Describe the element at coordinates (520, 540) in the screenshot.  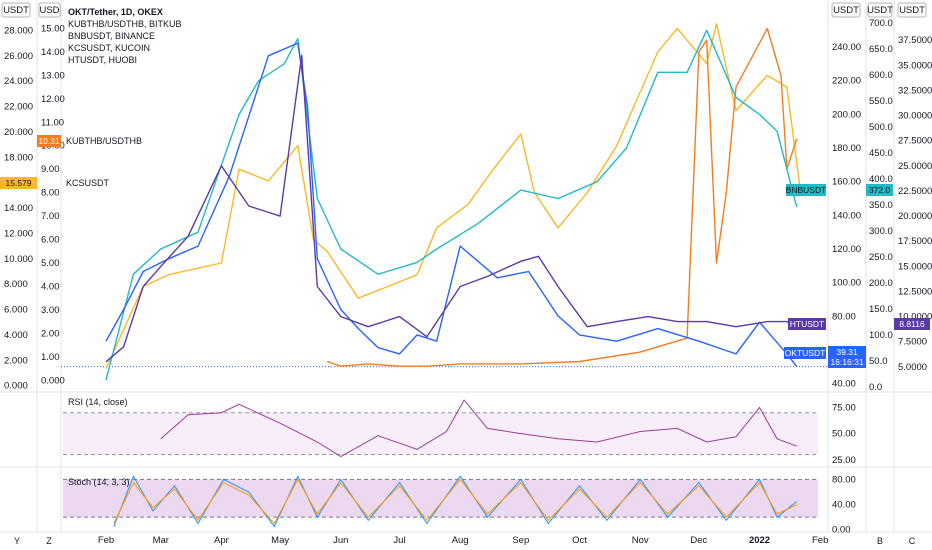
I see `x-tick-label-7: Sep` at that location.